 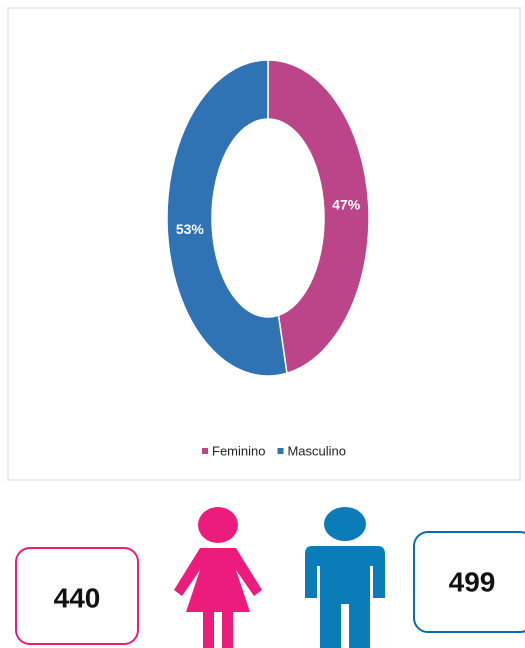 I want to click on female-icon, so click(x=218, y=577).